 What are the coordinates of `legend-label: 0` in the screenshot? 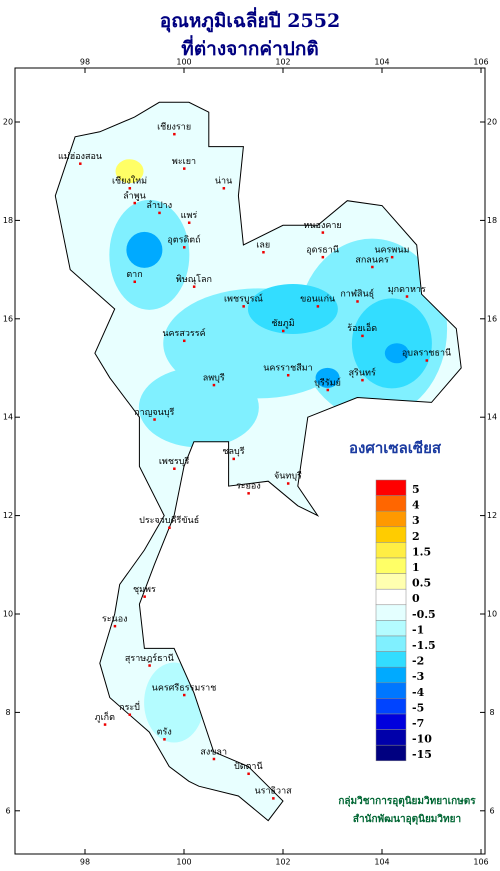 It's located at (416, 598).